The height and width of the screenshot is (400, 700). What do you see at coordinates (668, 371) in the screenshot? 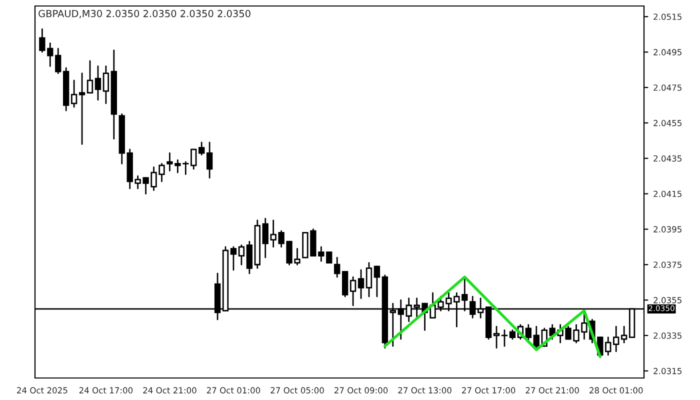
I see `y-tick-label: 2.0315` at bounding box center [668, 371].